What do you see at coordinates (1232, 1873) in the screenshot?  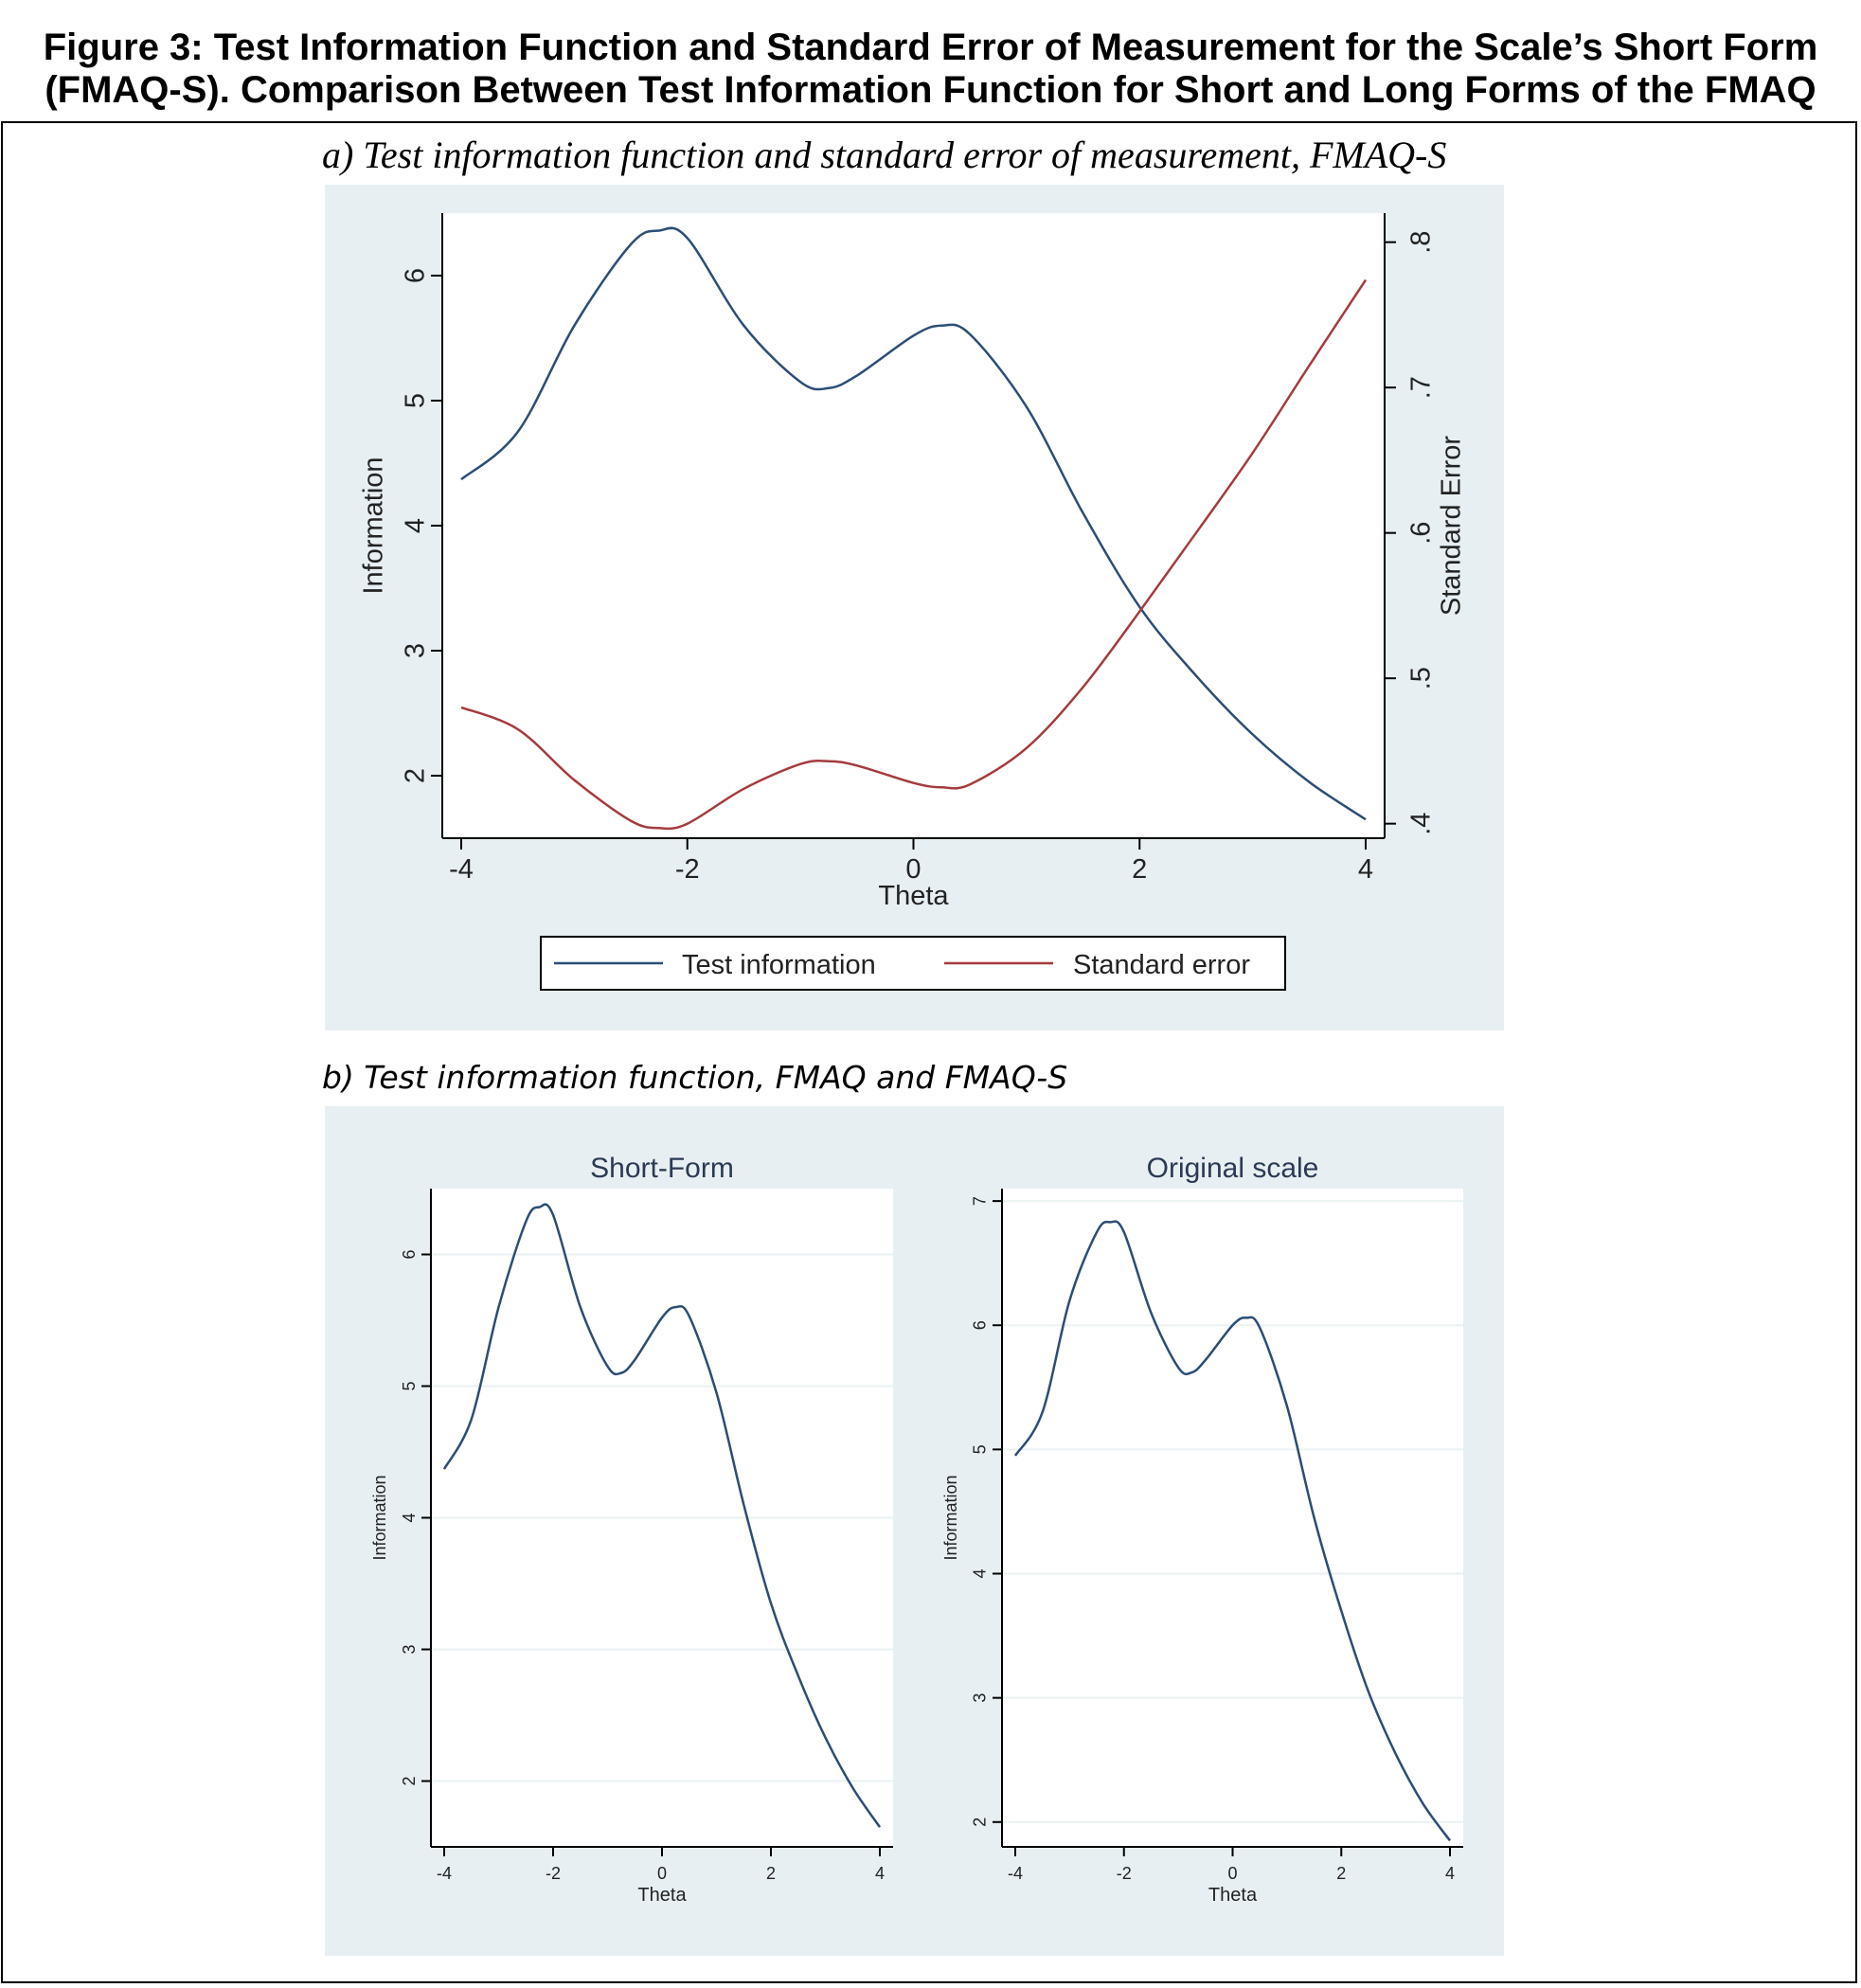 I see `original-scale-x-tick-label: 0` at bounding box center [1232, 1873].